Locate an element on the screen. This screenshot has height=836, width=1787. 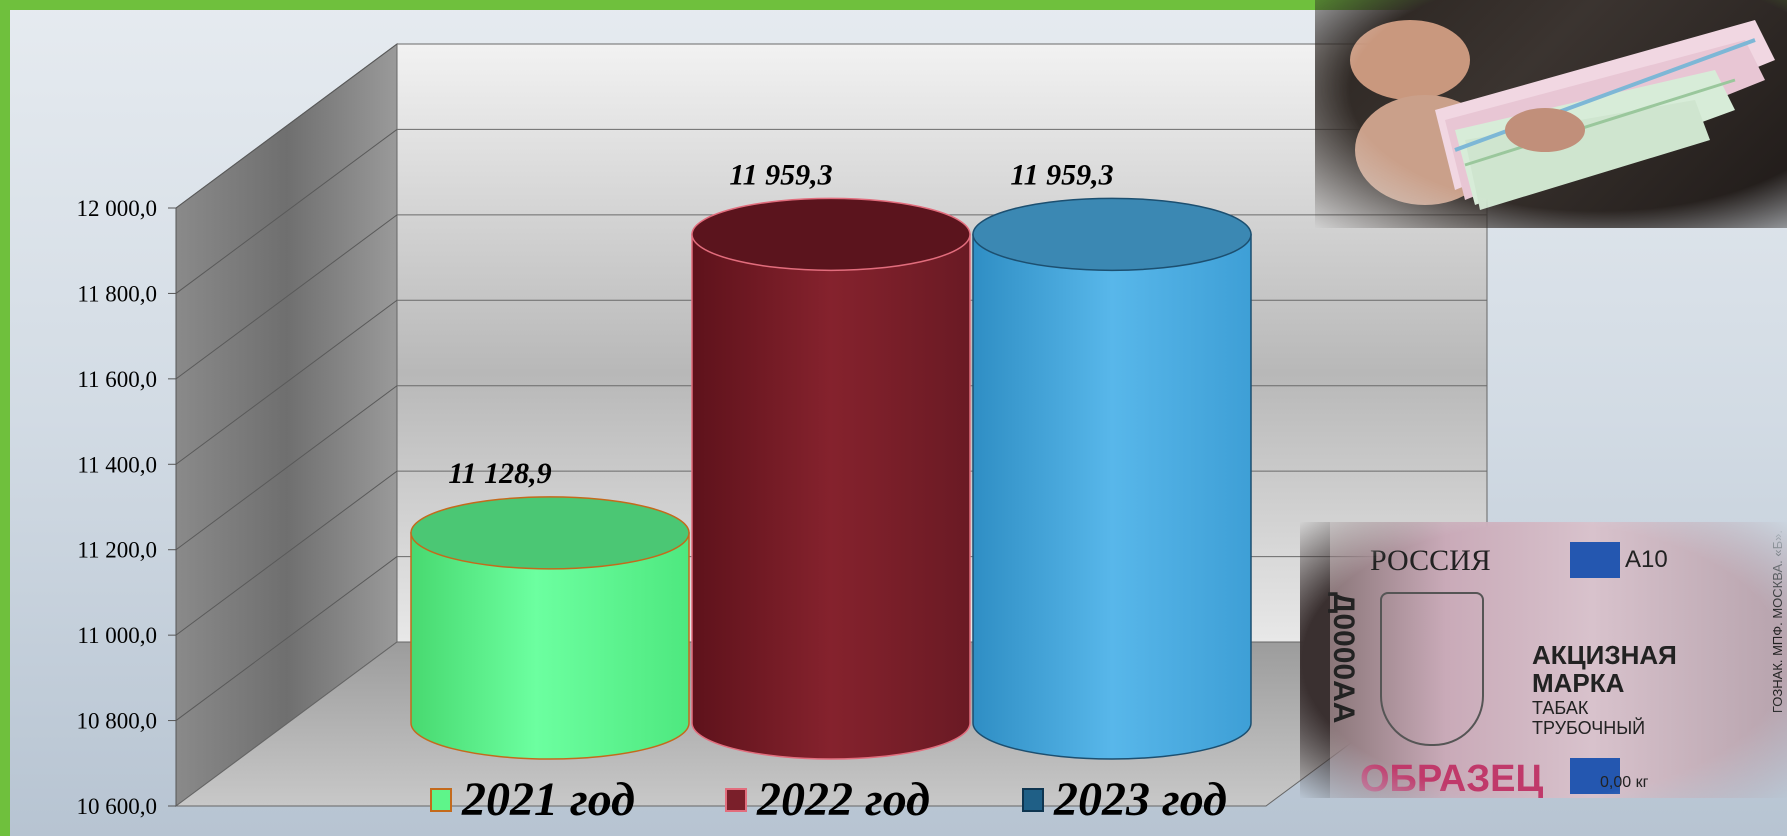
stamp-title-1: АКЦИЗНАЯ is located at coordinates (1604, 655).